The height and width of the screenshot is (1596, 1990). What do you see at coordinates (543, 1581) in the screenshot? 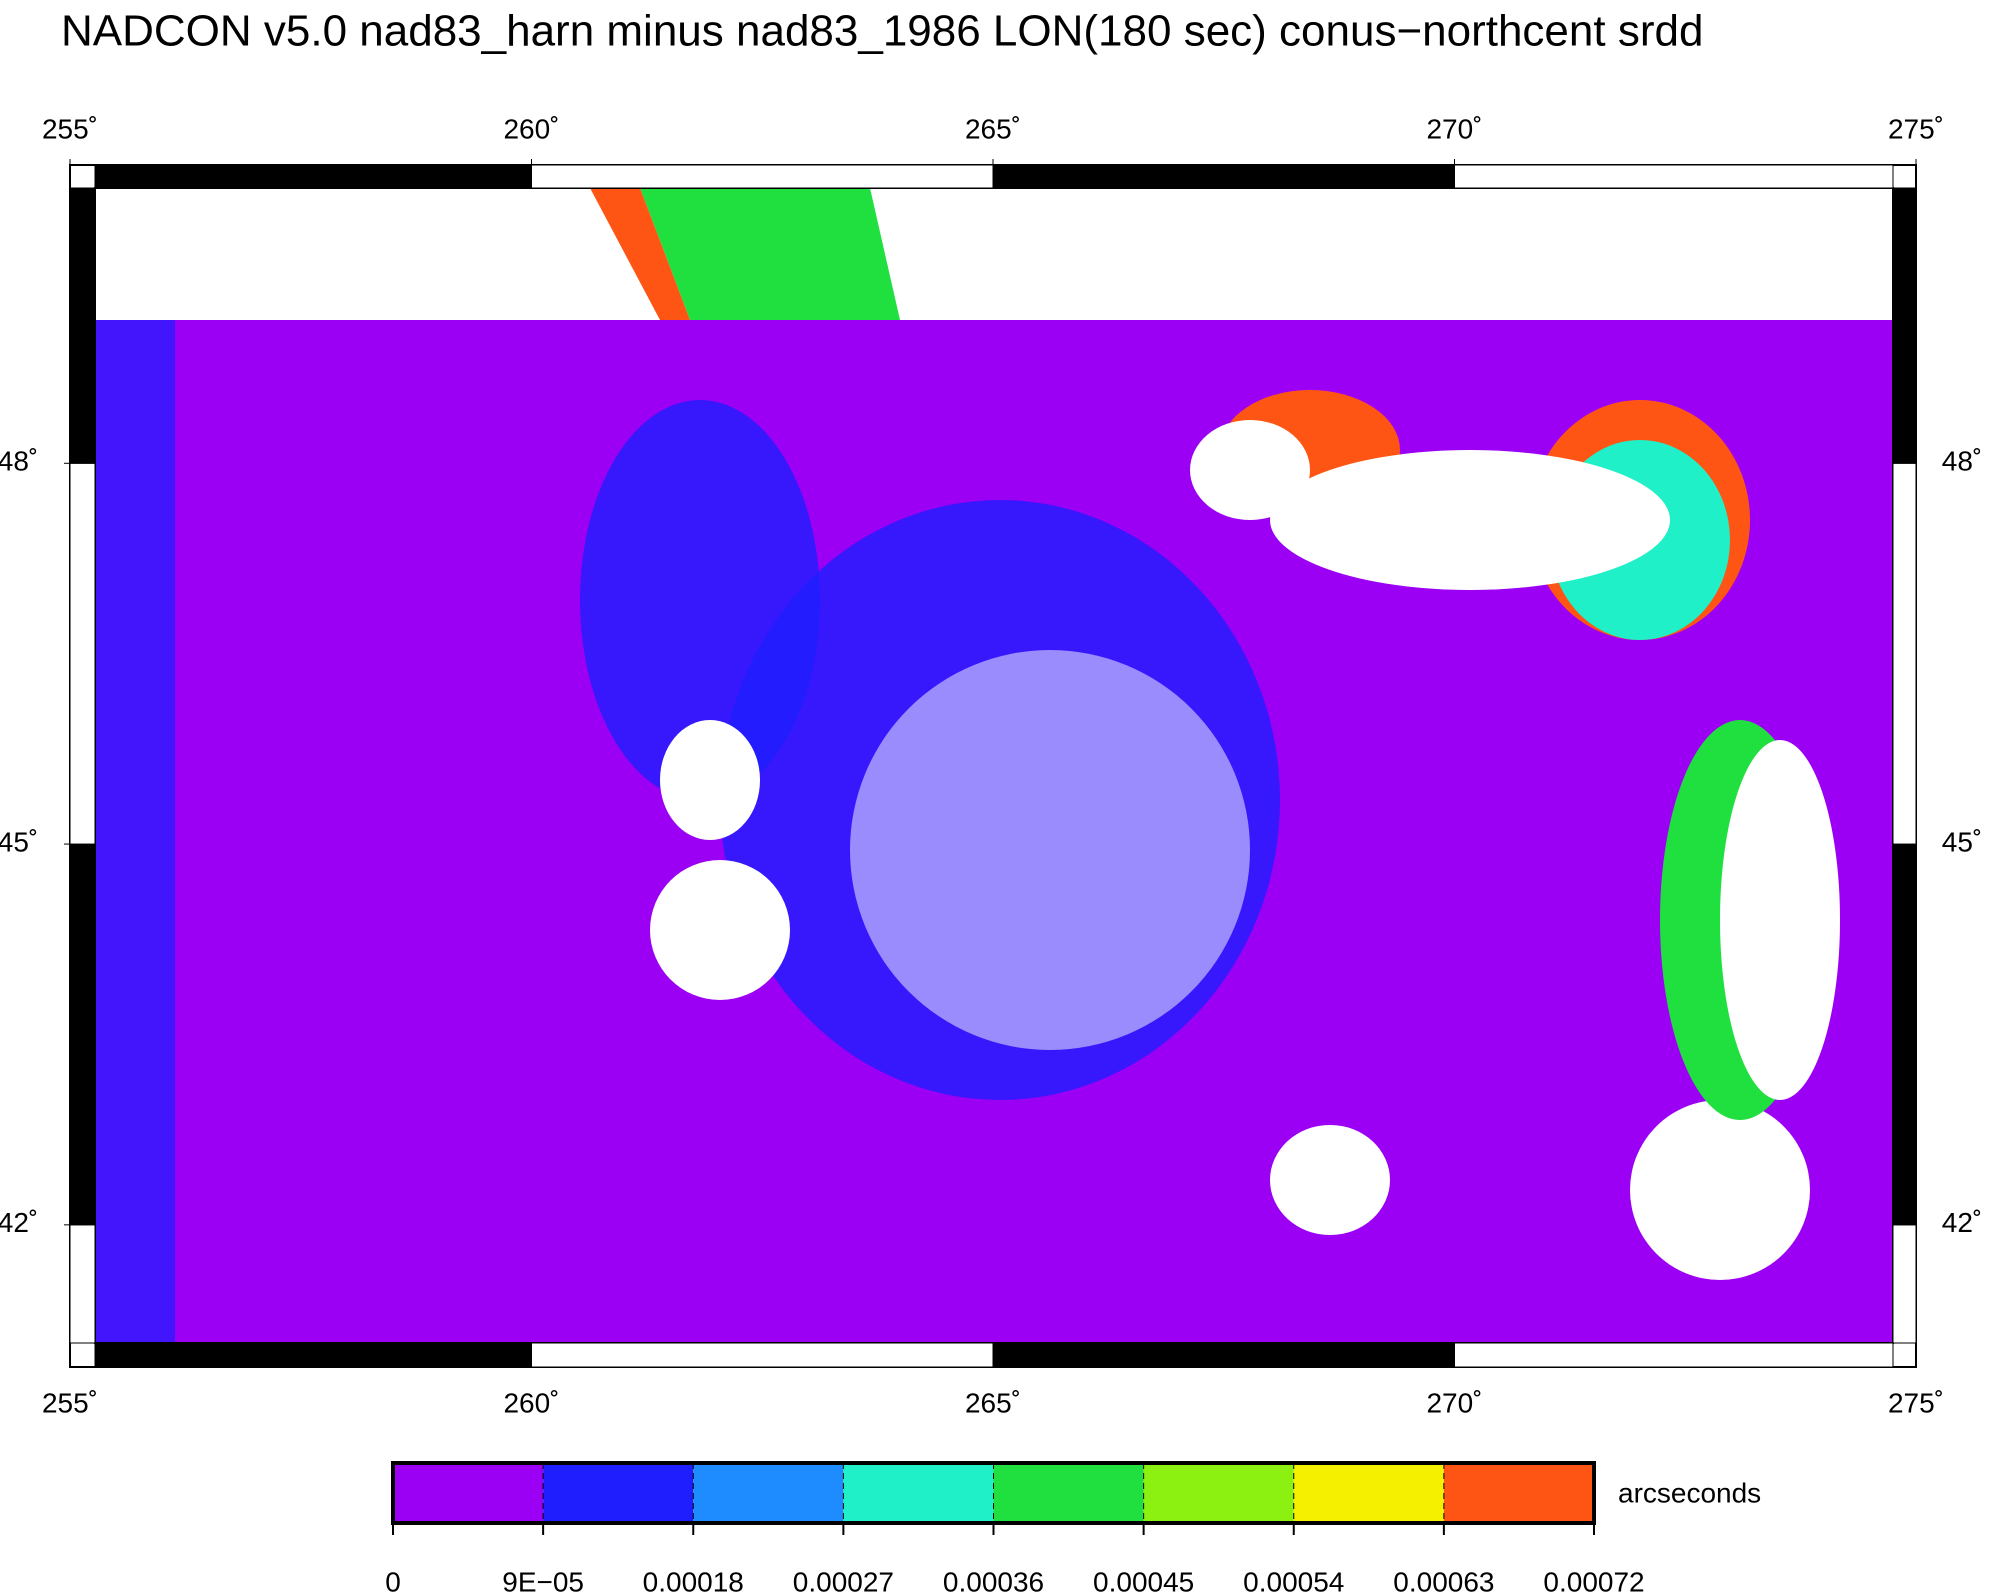
I see `colorbar-tick-label: 9E−05` at bounding box center [543, 1581].